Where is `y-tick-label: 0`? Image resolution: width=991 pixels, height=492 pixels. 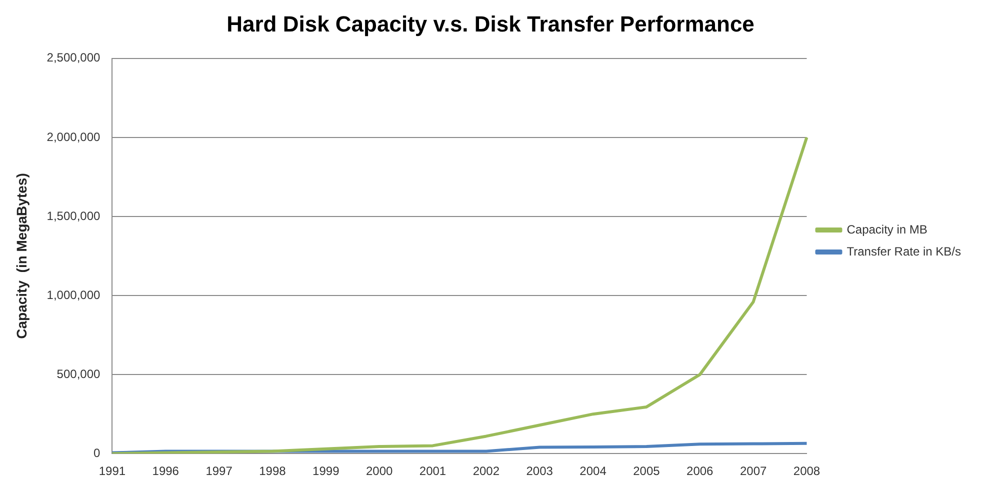 y-tick-label: 0 is located at coordinates (96, 453).